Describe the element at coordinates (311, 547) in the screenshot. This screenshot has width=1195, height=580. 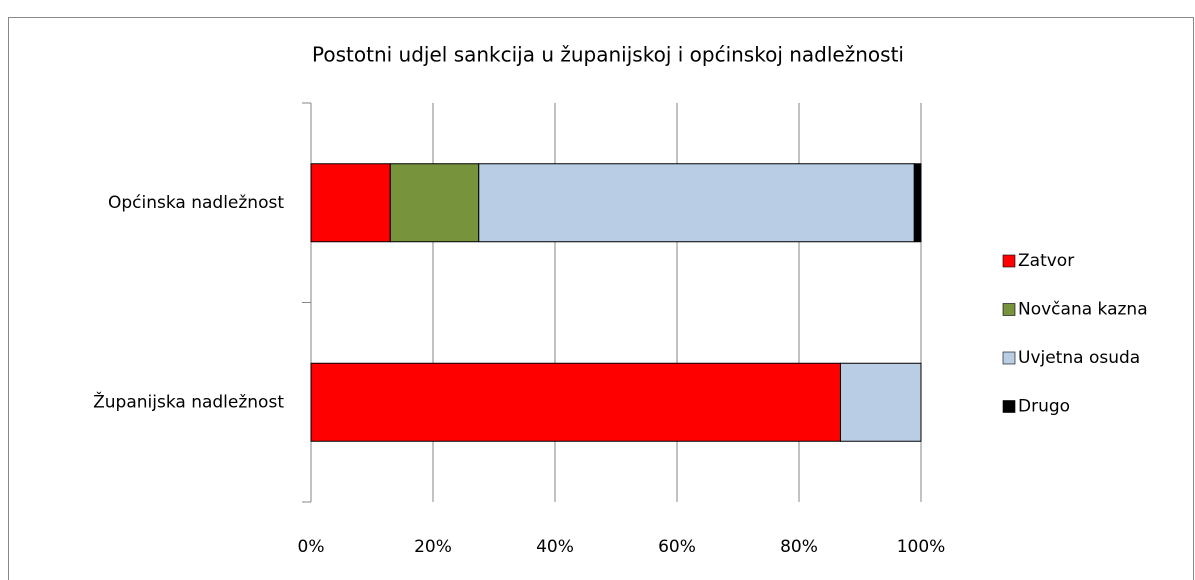
I see `x-tick-label: 0%` at that location.